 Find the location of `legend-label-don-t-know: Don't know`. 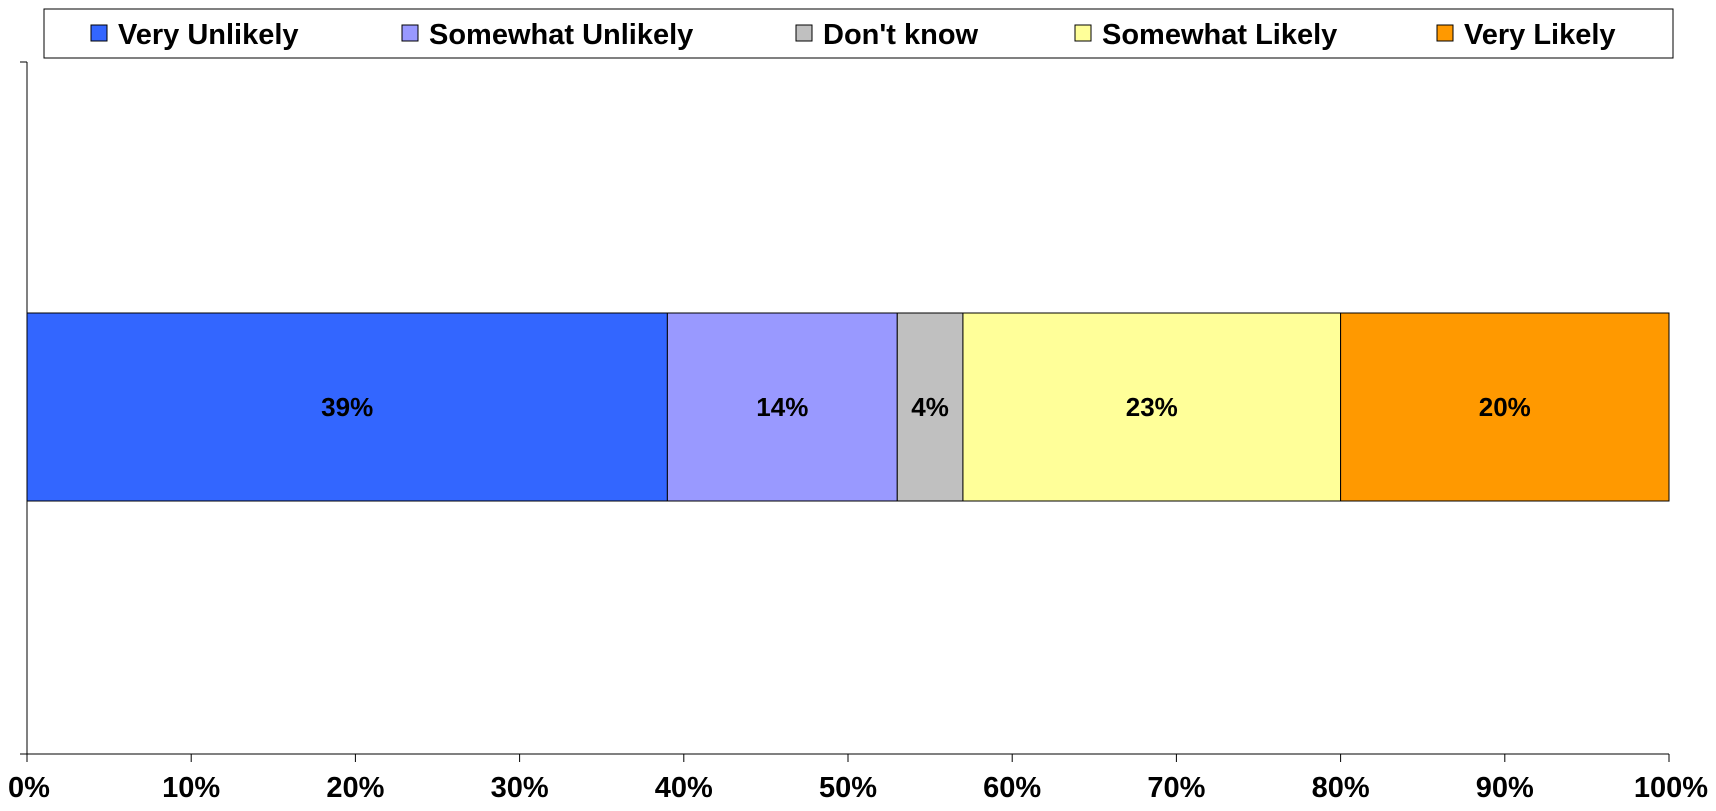

legend-label-don-t-know: Don't know is located at coordinates (901, 35).